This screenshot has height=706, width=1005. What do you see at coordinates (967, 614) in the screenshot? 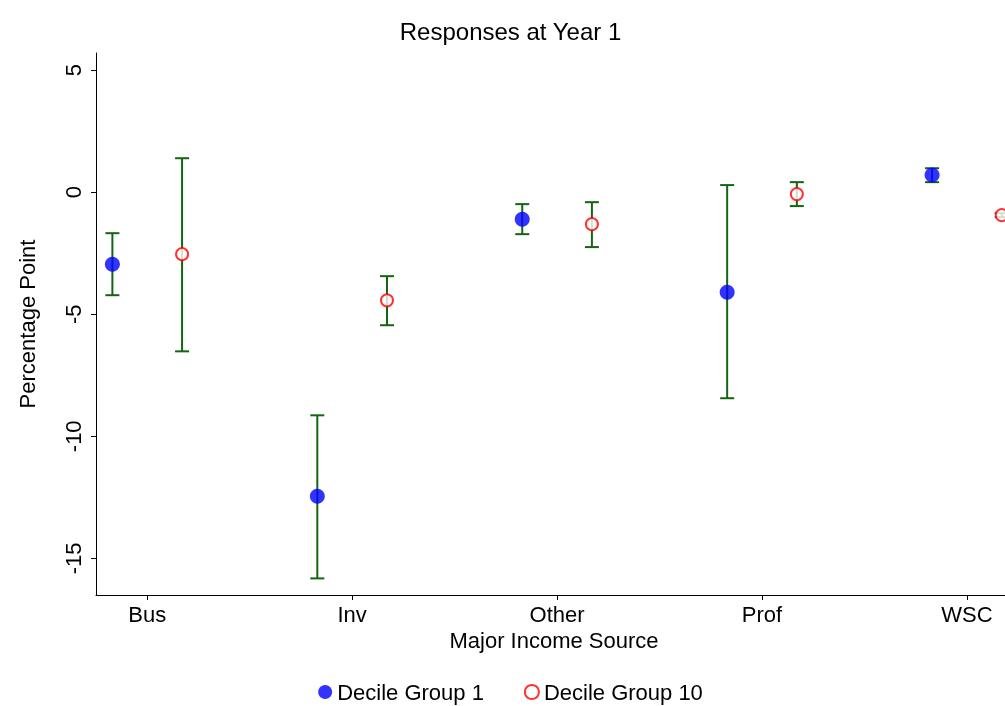
I see `x-tick-label: WSC` at bounding box center [967, 614].